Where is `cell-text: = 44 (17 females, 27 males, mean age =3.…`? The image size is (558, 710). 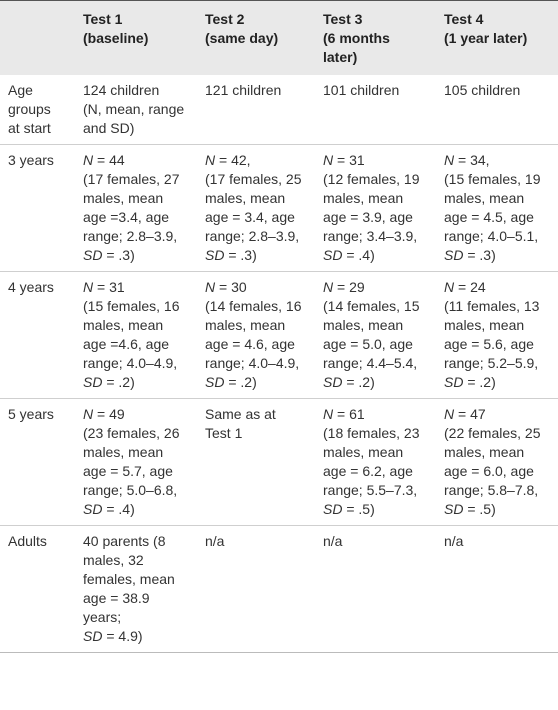 cell-text: = 44 (17 females, 27 males, mean age =3.… is located at coordinates (131, 198).